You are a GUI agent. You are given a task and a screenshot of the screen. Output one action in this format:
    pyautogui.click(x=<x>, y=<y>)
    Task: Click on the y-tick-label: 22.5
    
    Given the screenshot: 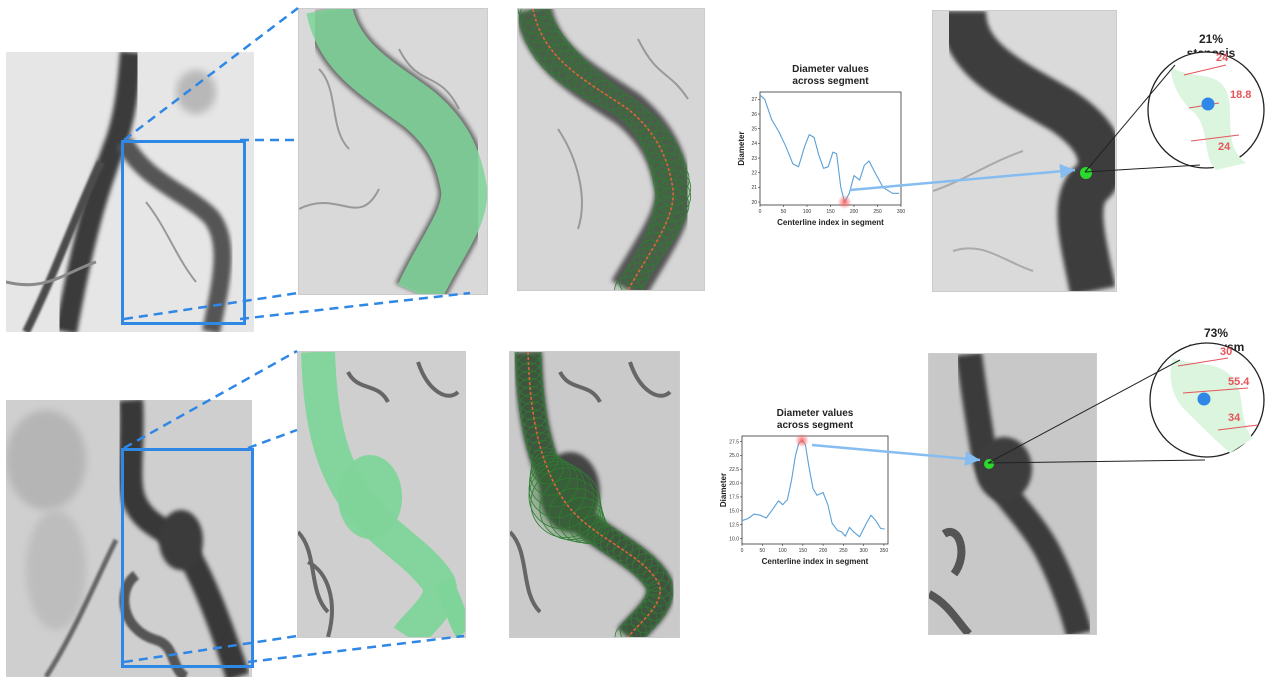 What is the action you would take?
    pyautogui.click(x=734, y=470)
    